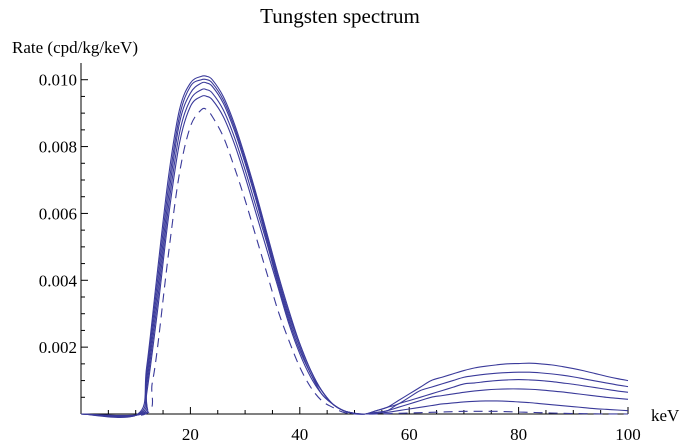 This screenshot has height=443, width=686. What do you see at coordinates (58, 213) in the screenshot?
I see `y-tick-label: 0.006` at bounding box center [58, 213].